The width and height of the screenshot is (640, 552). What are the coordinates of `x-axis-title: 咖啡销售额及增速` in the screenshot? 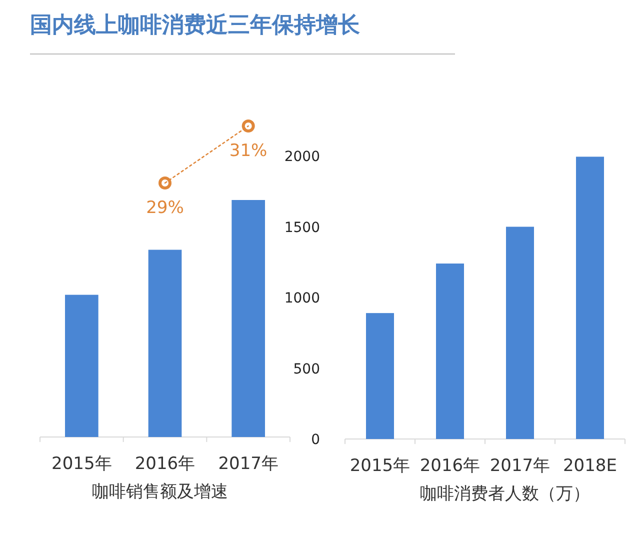 It's located at (160, 492).